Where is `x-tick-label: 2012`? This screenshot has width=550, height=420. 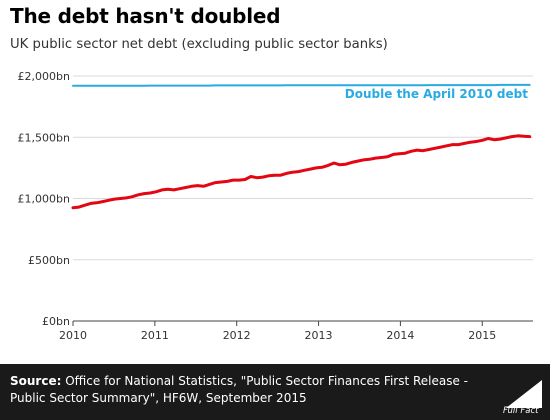
x-tick-label: 2012 is located at coordinates (237, 335).